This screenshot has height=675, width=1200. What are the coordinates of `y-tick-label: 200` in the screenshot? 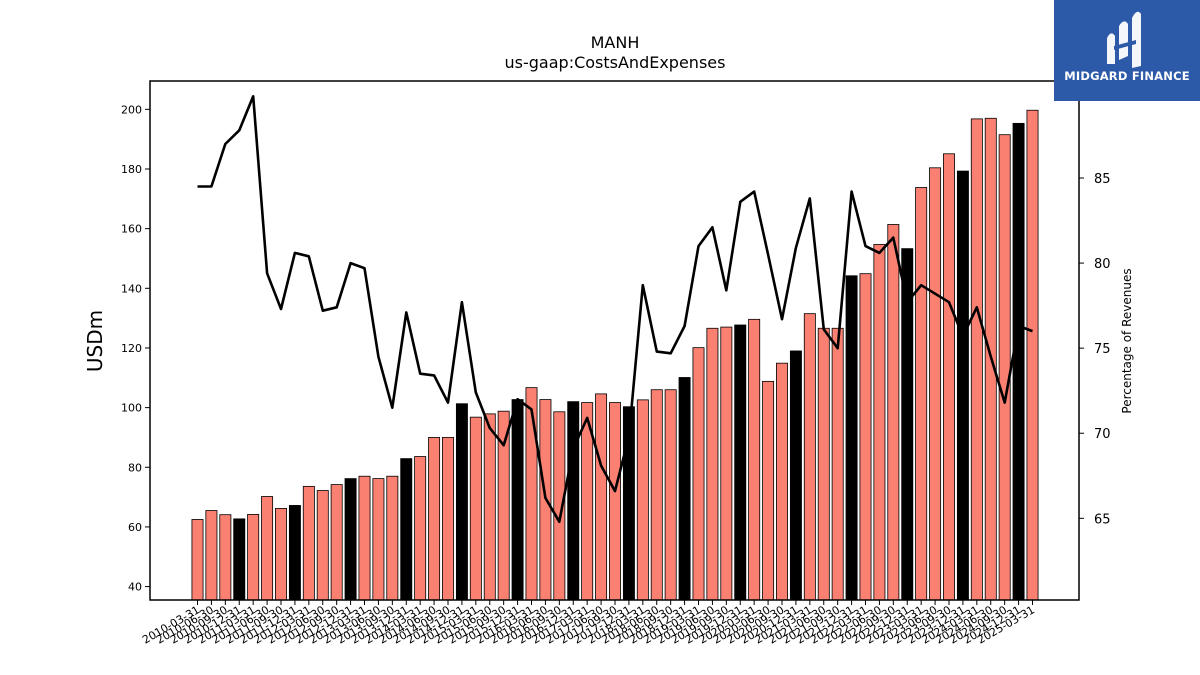 It's located at (131, 109).